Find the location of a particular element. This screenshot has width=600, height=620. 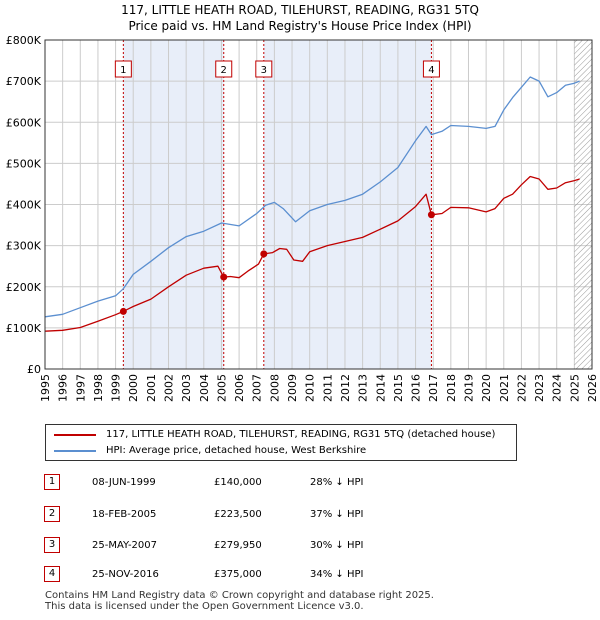

x-tick-label: 2016 is located at coordinates (416, 388).